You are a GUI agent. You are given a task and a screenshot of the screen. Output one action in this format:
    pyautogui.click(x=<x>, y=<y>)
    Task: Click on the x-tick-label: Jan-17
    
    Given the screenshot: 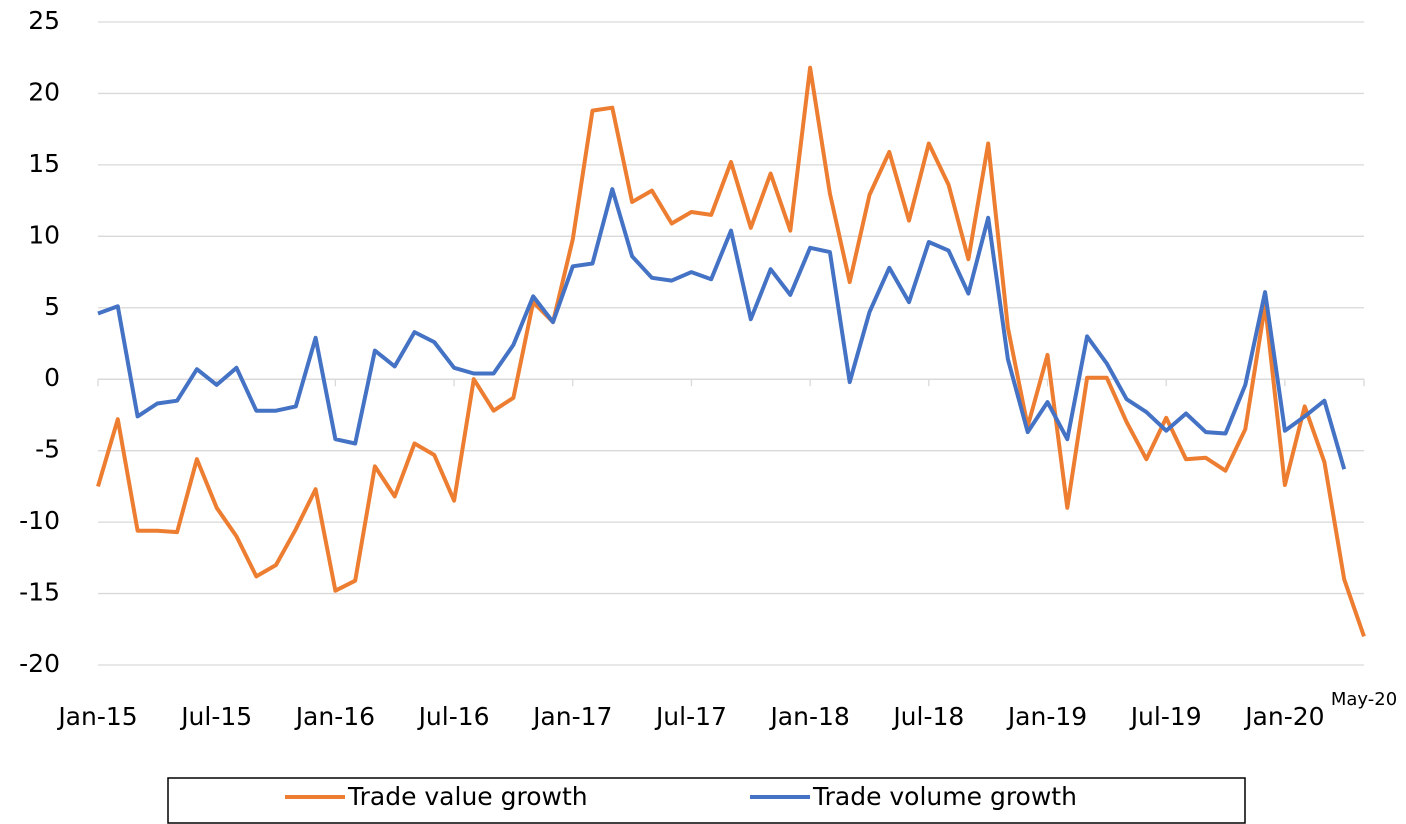 What is the action you would take?
    pyautogui.click(x=571, y=716)
    